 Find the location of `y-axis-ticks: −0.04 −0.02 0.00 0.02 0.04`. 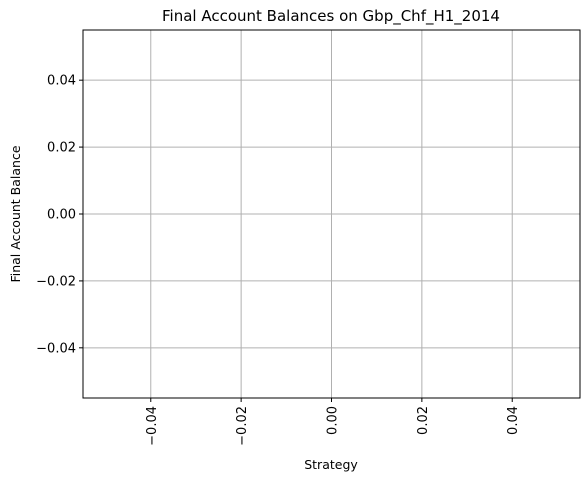

y-axis-ticks: −0.04 −0.02 0.00 0.02 0.04 is located at coordinates (59, 215).